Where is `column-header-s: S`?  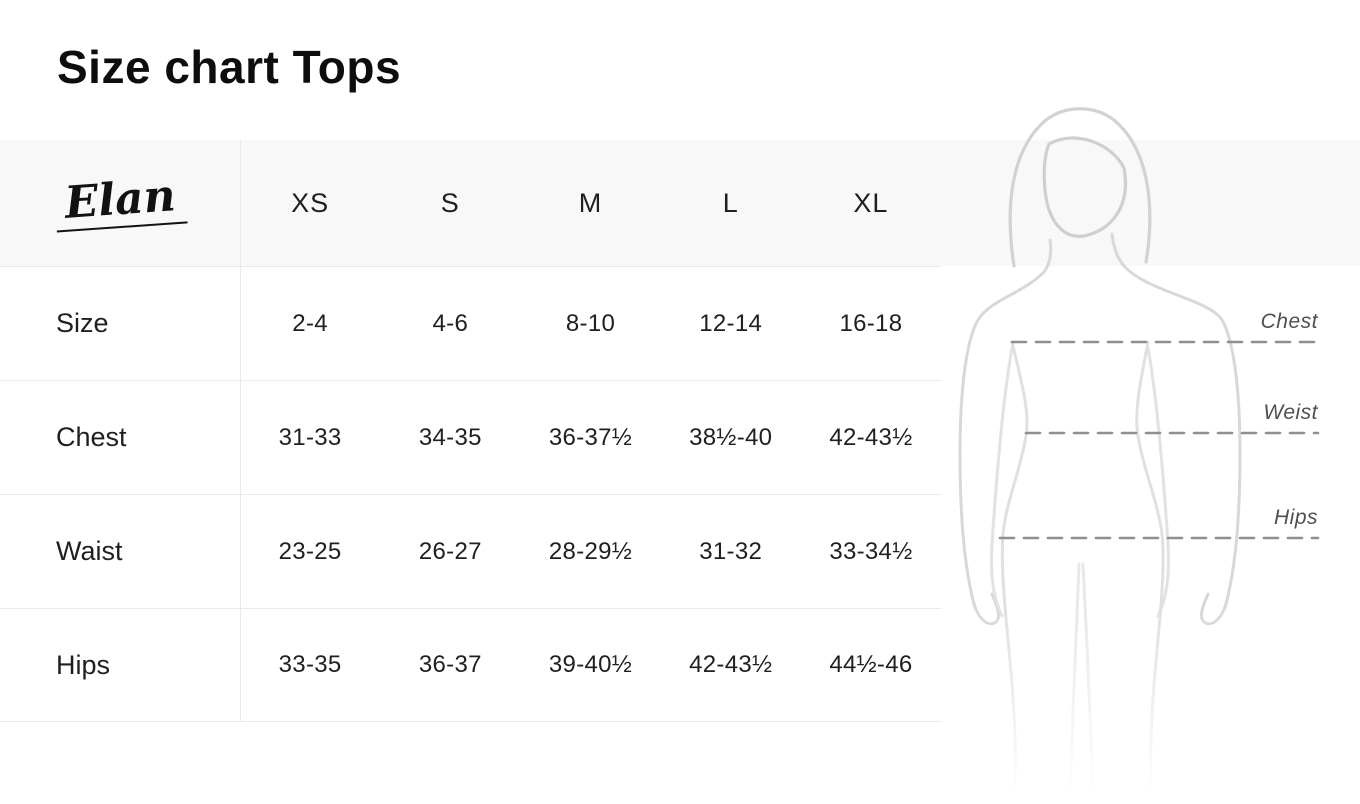
column-header-s: S is located at coordinates (450, 202).